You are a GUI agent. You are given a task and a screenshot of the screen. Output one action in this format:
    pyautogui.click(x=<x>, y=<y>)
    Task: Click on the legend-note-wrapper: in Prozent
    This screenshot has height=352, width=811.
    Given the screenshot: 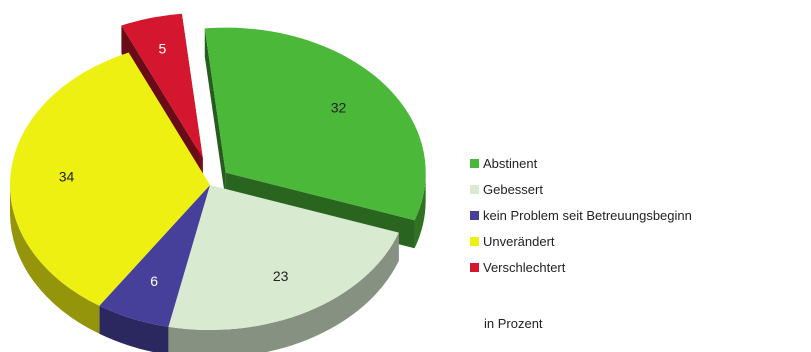 What is the action you would take?
    pyautogui.click(x=506, y=323)
    